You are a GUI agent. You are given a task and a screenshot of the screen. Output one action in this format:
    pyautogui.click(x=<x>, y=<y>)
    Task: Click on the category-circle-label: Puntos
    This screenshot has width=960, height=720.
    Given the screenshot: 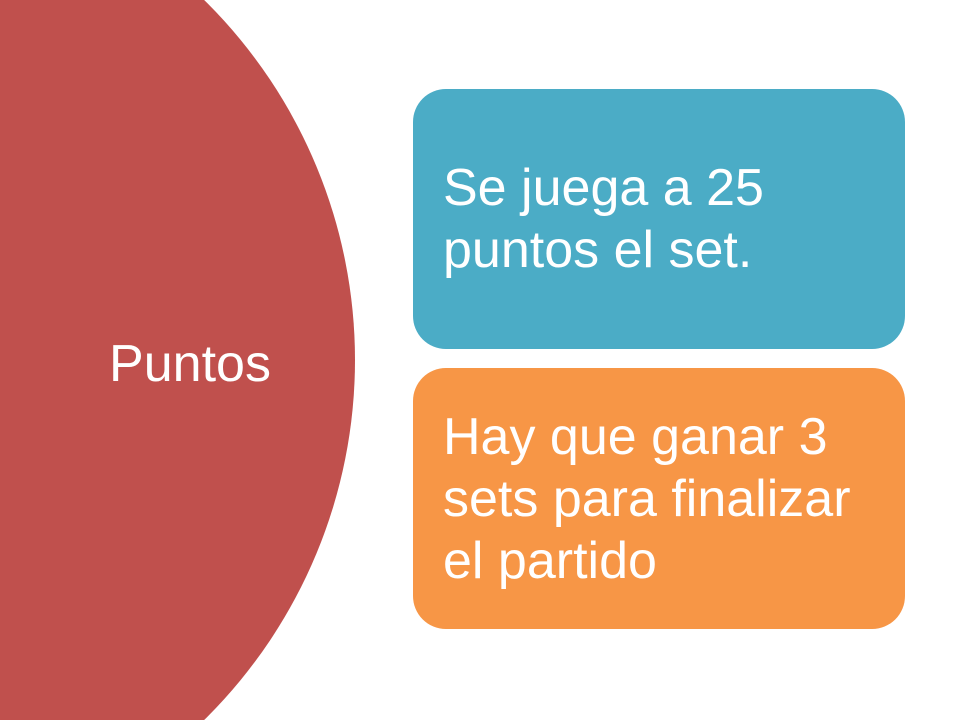 What is the action you would take?
    pyautogui.click(x=190, y=364)
    